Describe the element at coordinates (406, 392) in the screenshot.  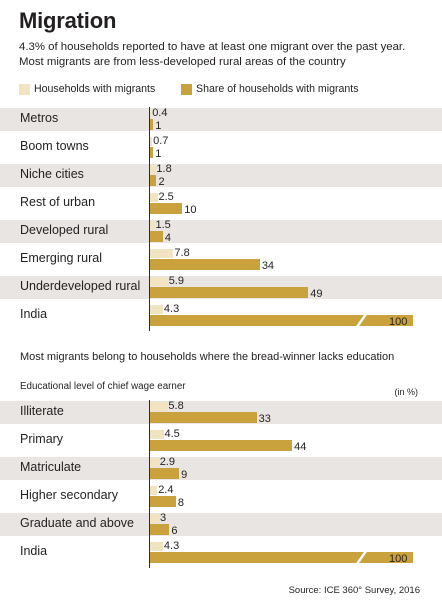
I see `unit-label: (in %)` at that location.